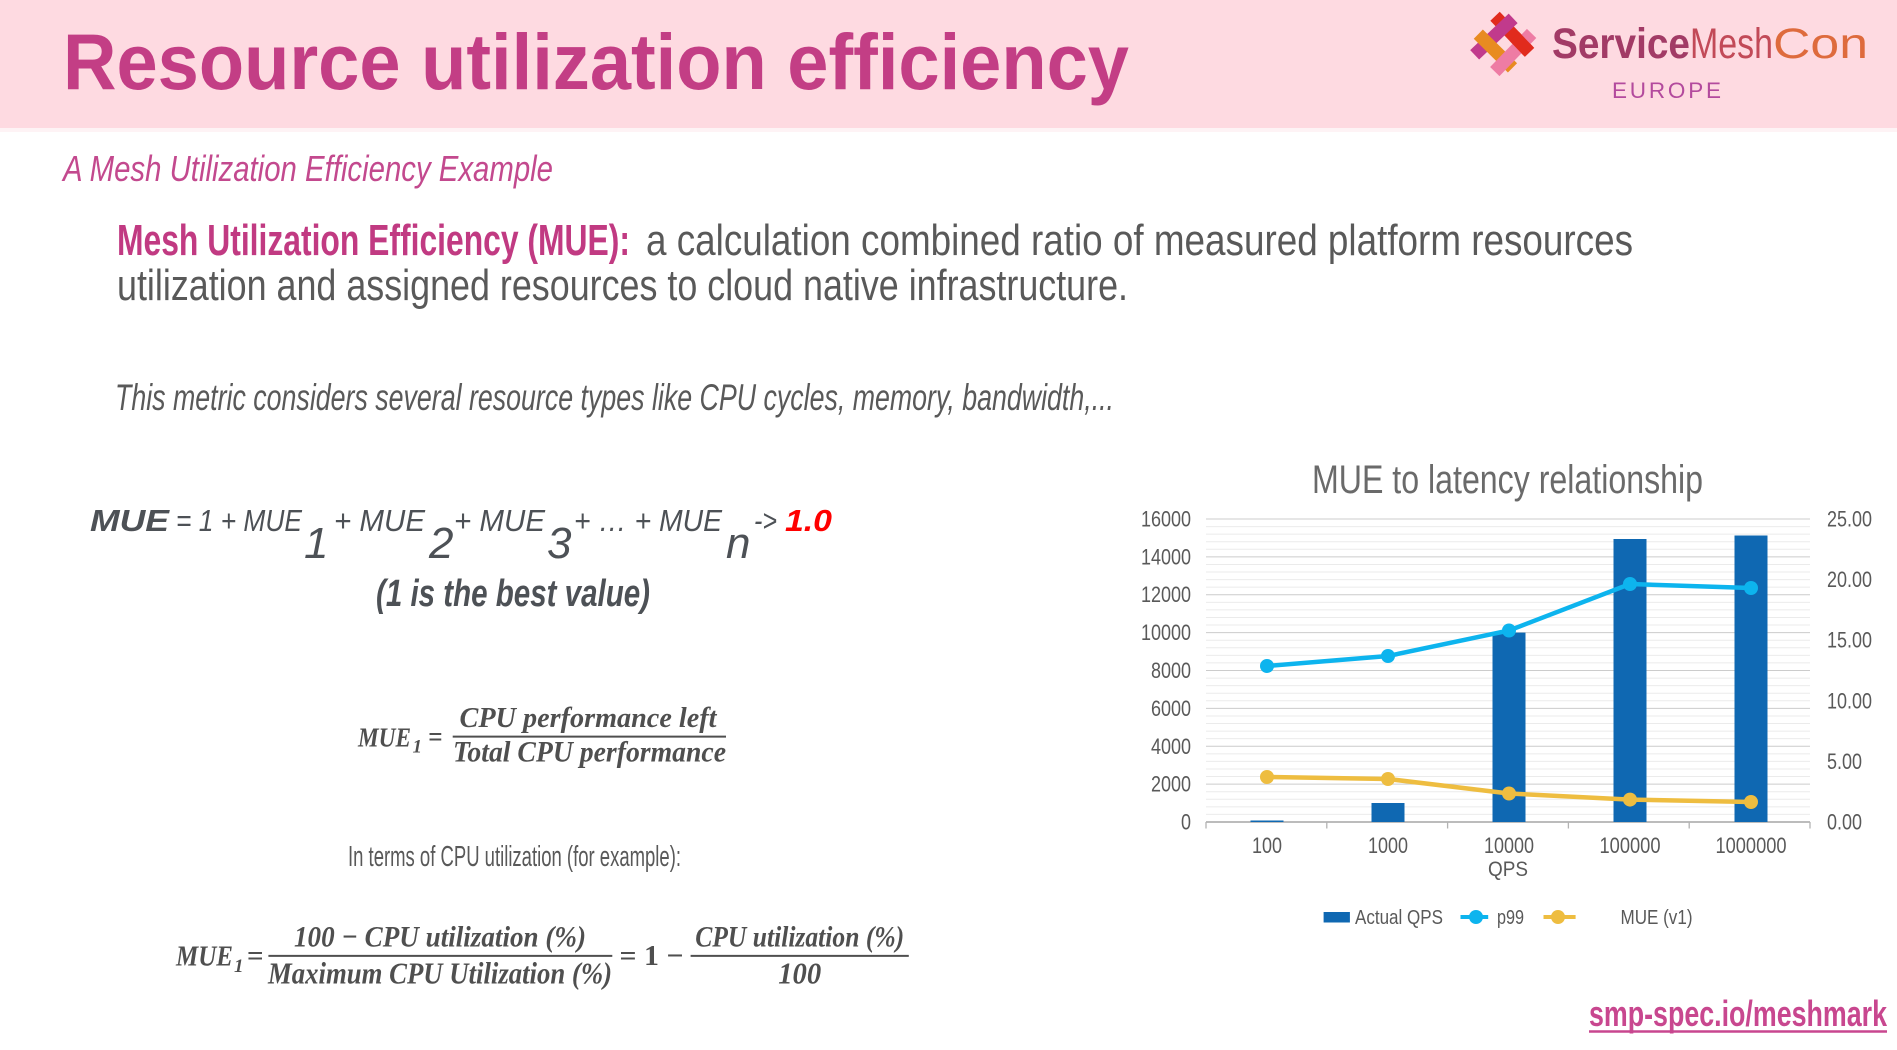 Image resolution: width=1897 pixels, height=1050 pixels. Describe the element at coordinates (1844, 822) in the screenshot. I see `svg-text: 0.00` at that location.